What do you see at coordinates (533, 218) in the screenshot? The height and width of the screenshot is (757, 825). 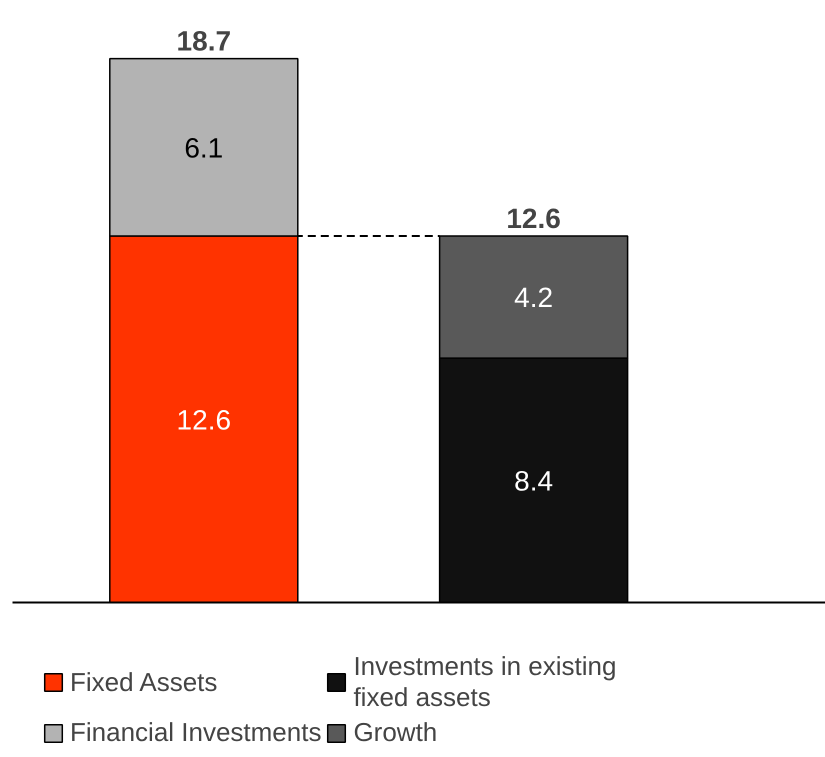 I see `total-label: 12.6` at bounding box center [533, 218].